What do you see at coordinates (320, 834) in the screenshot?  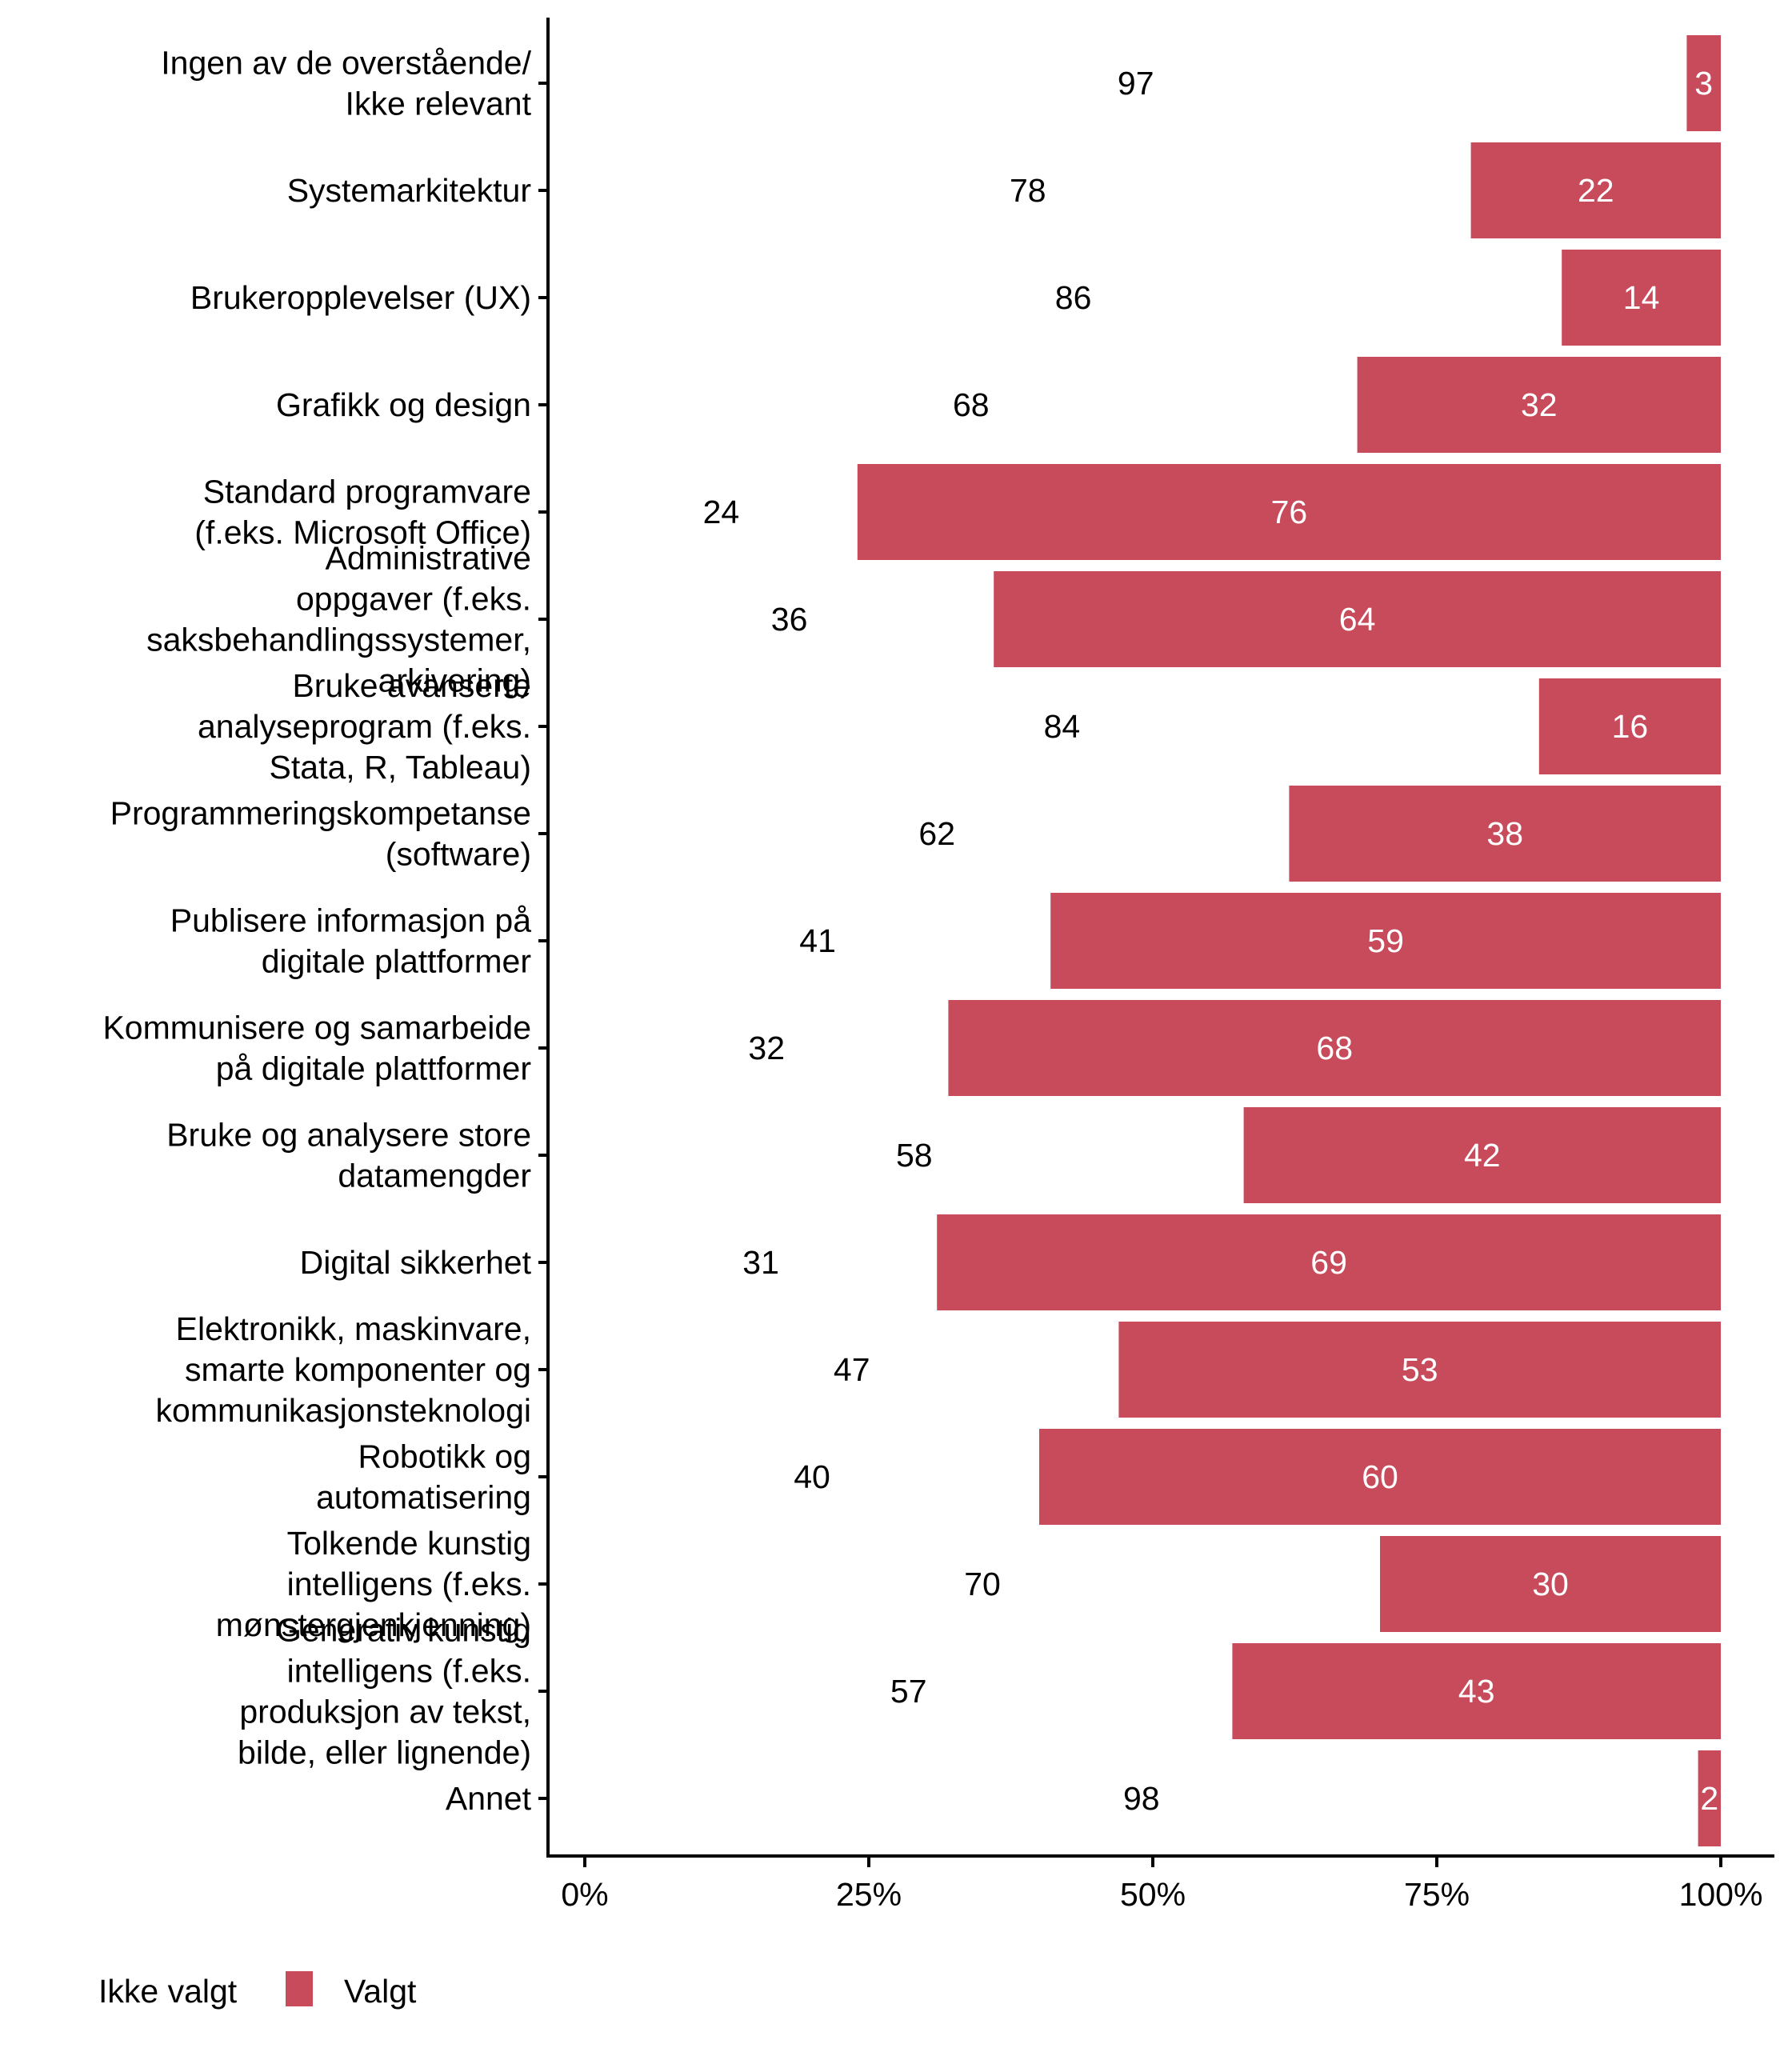 I see `category-label: Programmeringskompetanse (software)` at bounding box center [320, 834].